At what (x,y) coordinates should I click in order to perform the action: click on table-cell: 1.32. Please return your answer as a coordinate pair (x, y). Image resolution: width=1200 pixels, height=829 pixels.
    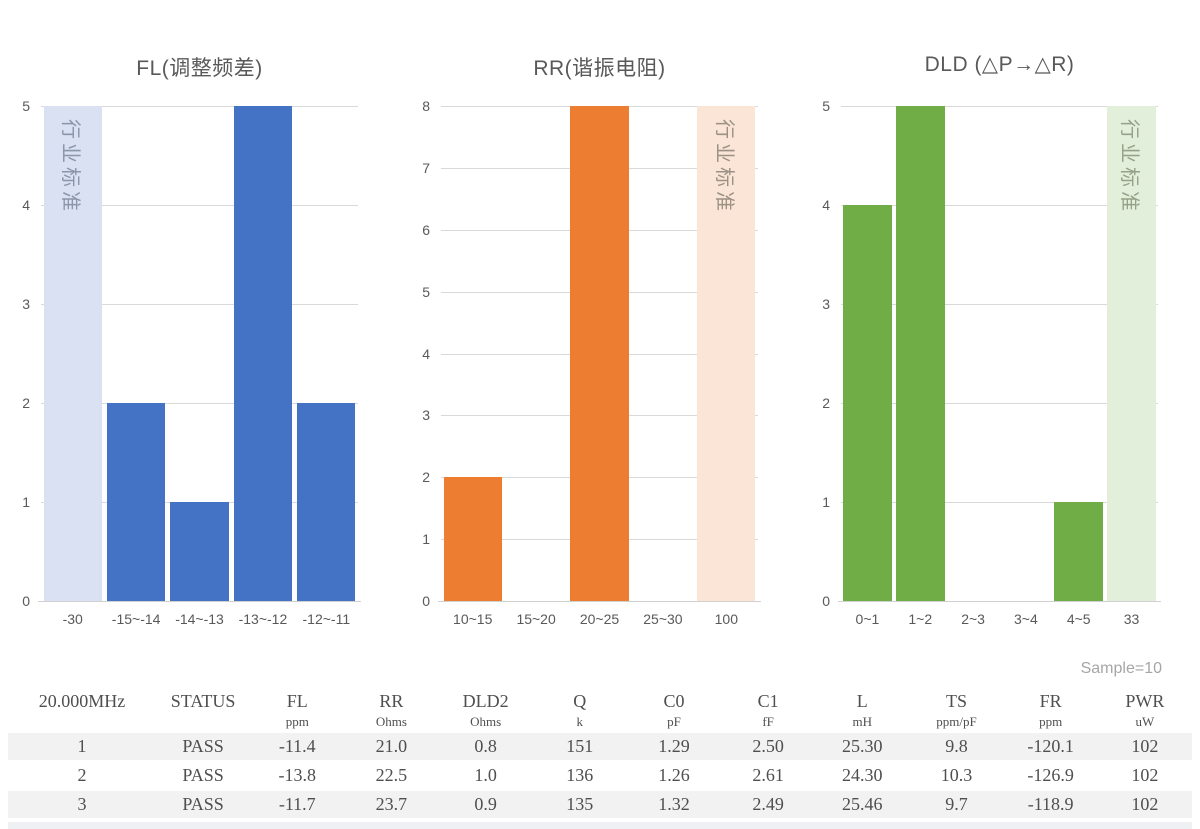
    Looking at the image, I should click on (674, 804).